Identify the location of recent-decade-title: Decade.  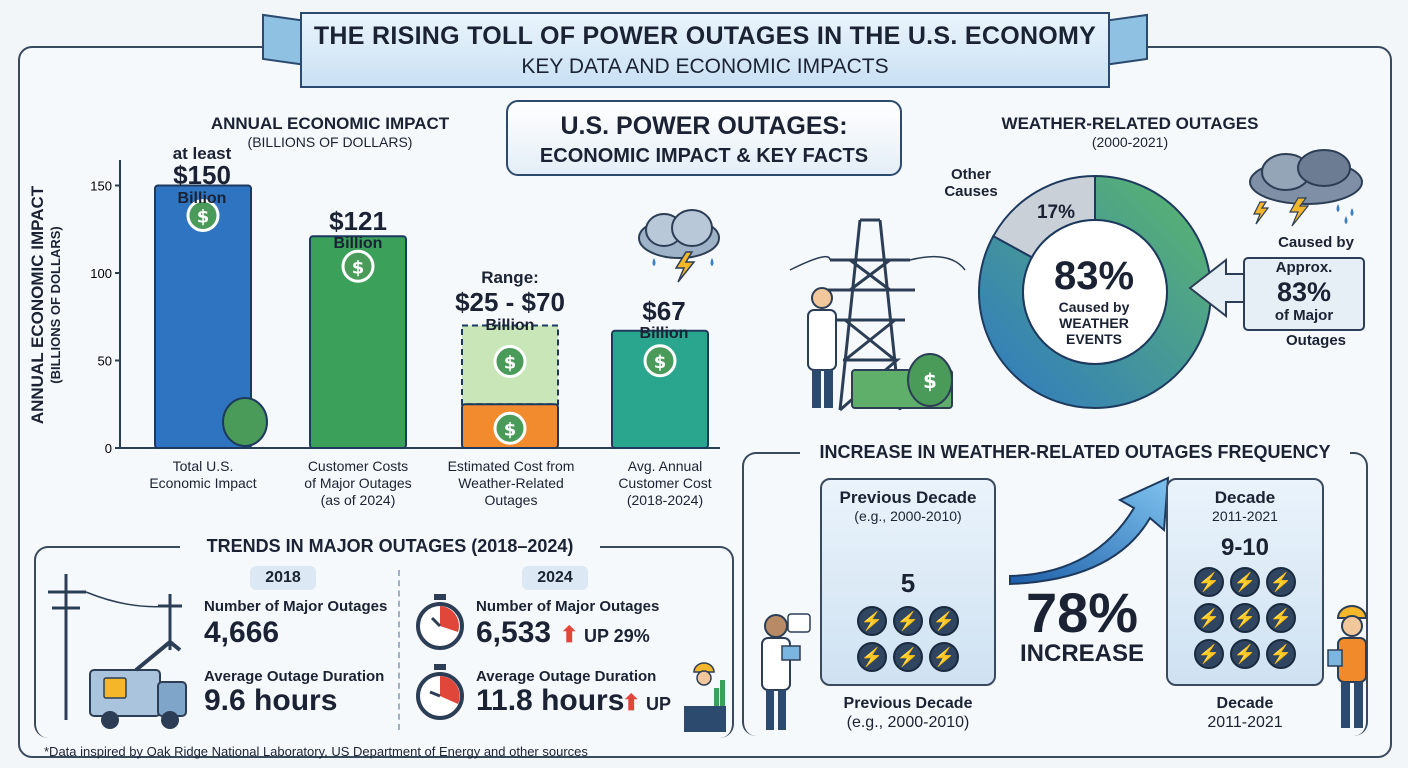
(1245, 497).